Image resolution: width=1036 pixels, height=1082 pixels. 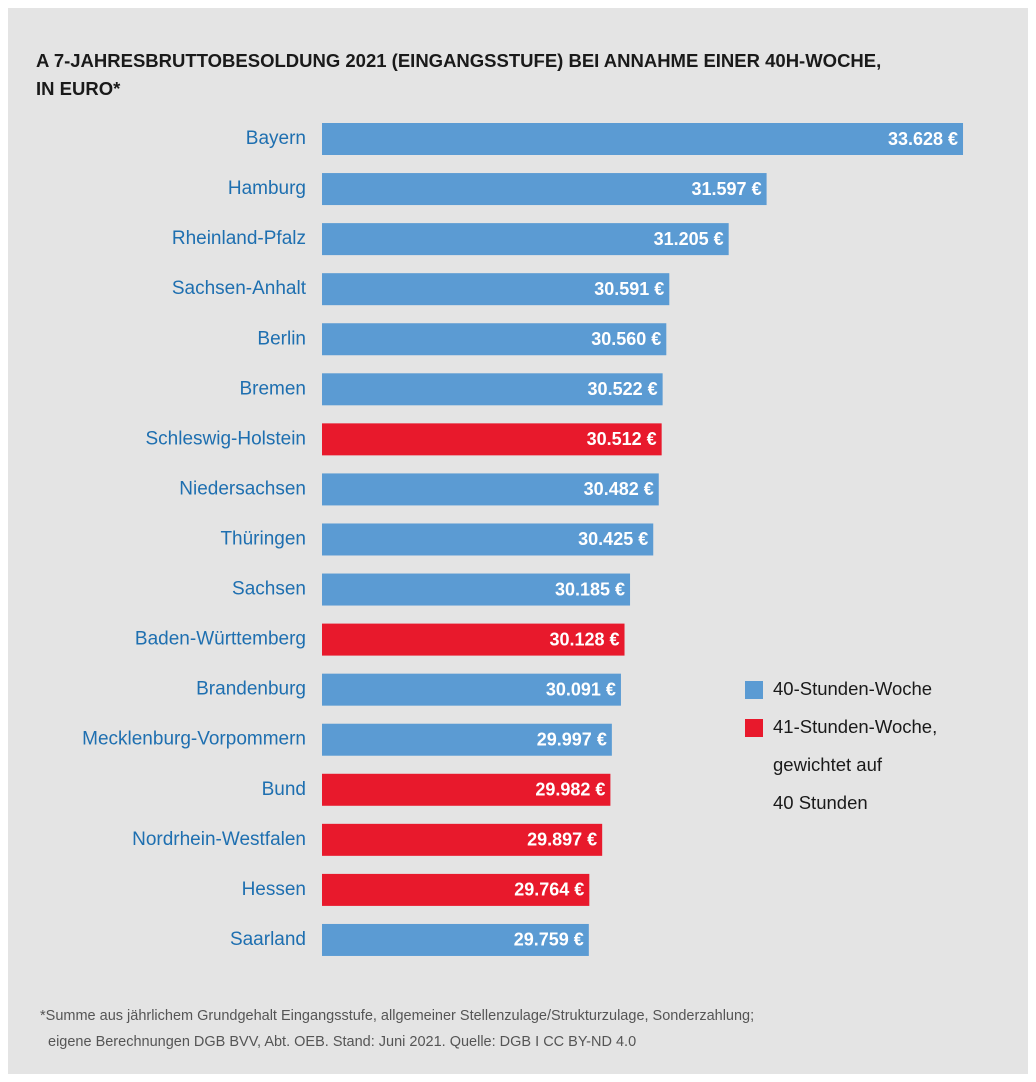 What do you see at coordinates (572, 739) in the screenshot?
I see `value-label: 29.997 €` at bounding box center [572, 739].